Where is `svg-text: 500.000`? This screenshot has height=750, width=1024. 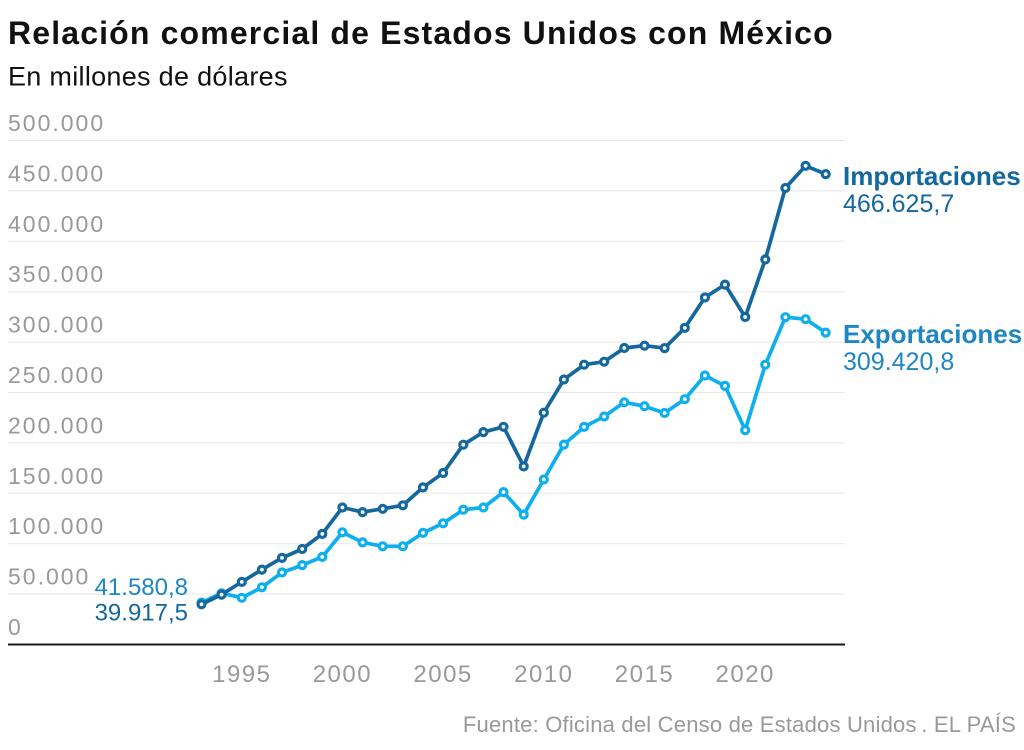 svg-text: 500.000 is located at coordinates (56, 123).